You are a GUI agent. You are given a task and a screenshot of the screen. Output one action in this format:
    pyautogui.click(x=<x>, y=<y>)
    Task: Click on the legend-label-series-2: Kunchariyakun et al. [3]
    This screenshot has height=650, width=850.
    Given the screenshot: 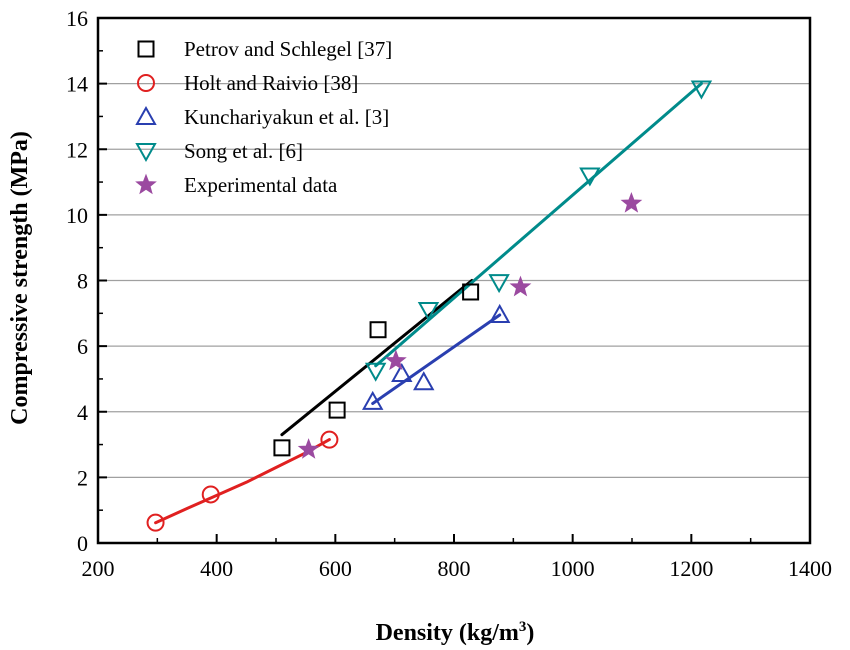 What is the action you would take?
    pyautogui.click(x=286, y=117)
    